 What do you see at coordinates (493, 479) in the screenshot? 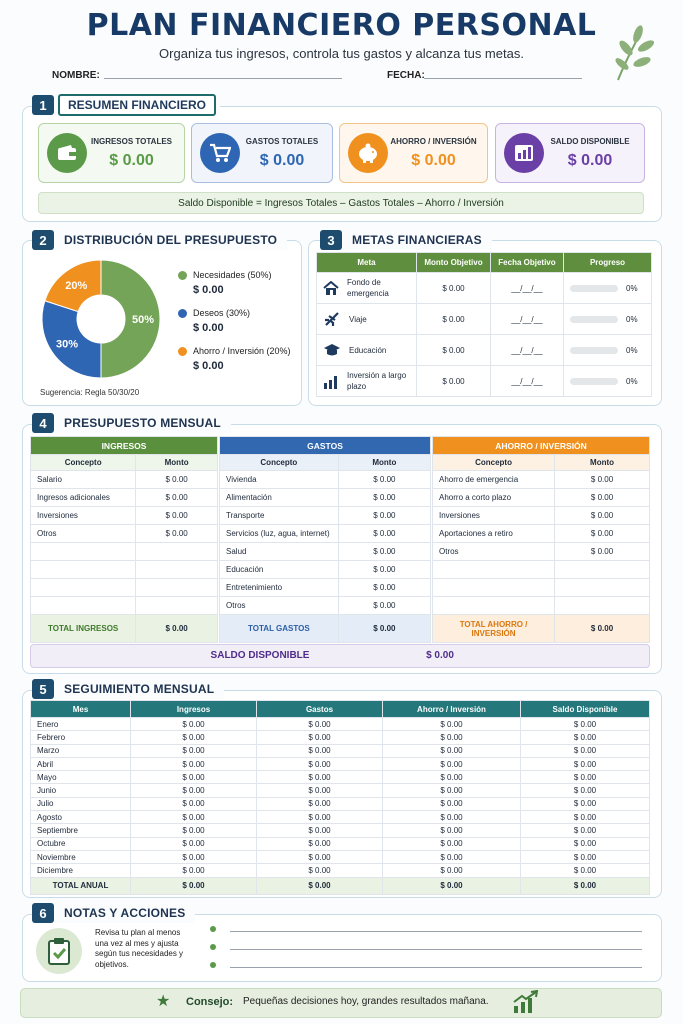
I see `budget-concept: Ahorro de emergencia` at bounding box center [493, 479].